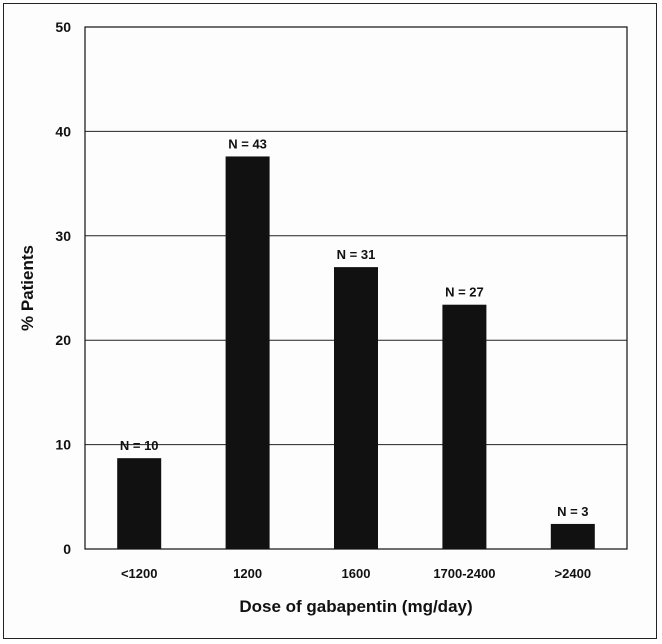  I want to click on y-tick-label: 10, so click(63, 445).